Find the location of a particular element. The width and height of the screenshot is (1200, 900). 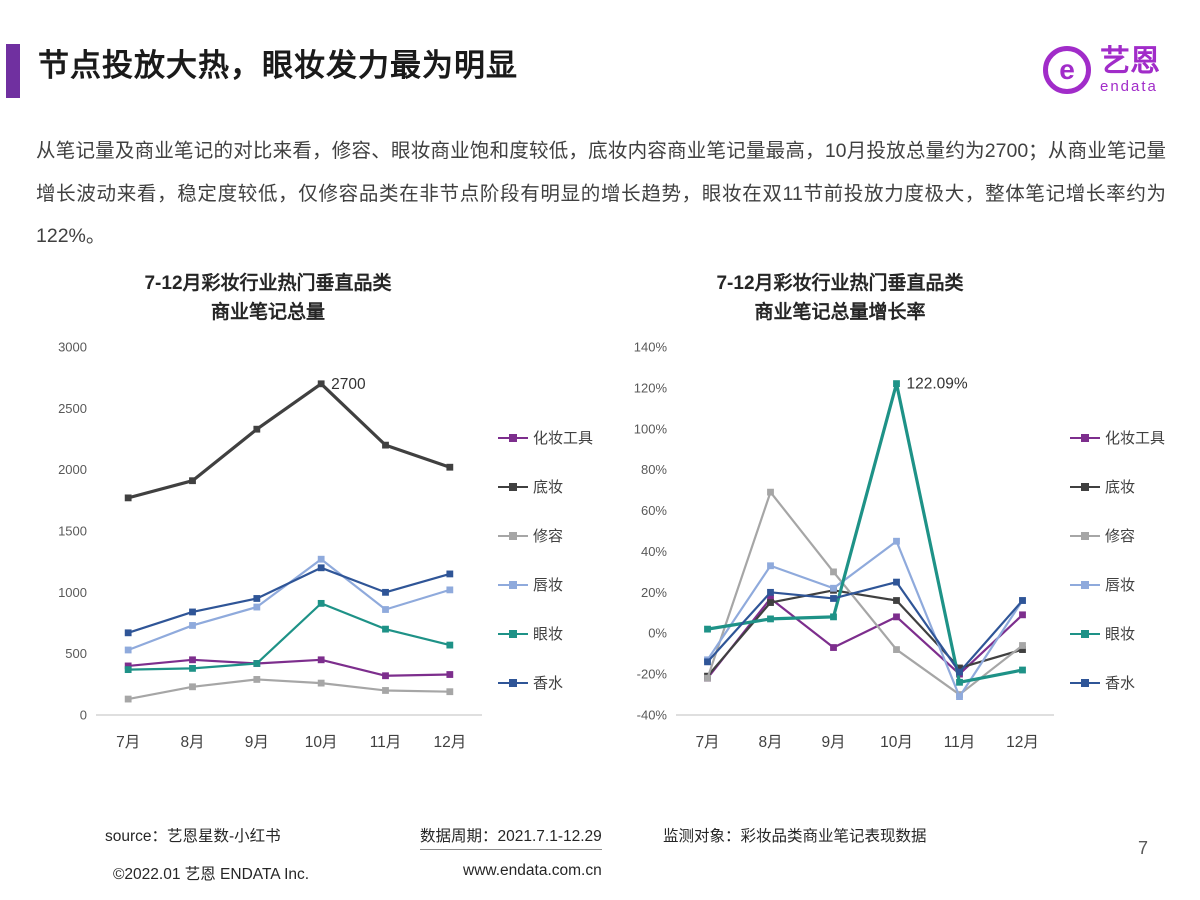

svg-text: 60% is located at coordinates (654, 510).